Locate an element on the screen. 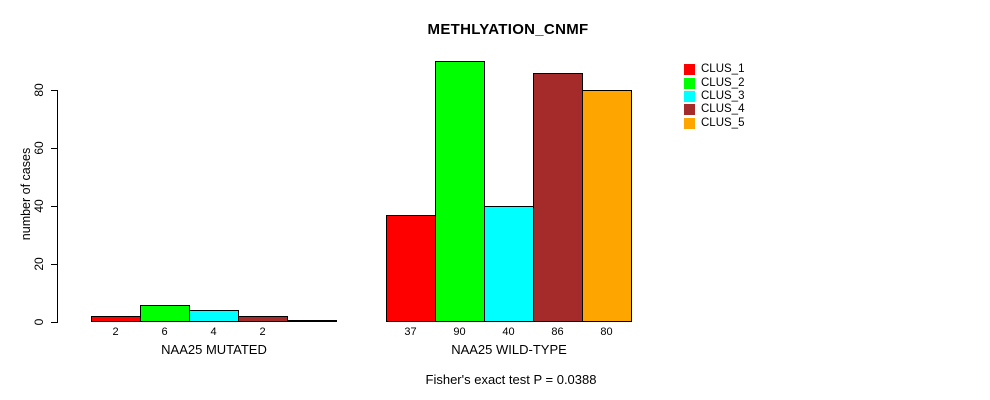 The height and width of the screenshot is (400, 990). legend: CLUS_1 CLUS_2 CLUS_3 CLUS_4 CLUS_5 is located at coordinates (714, 96).